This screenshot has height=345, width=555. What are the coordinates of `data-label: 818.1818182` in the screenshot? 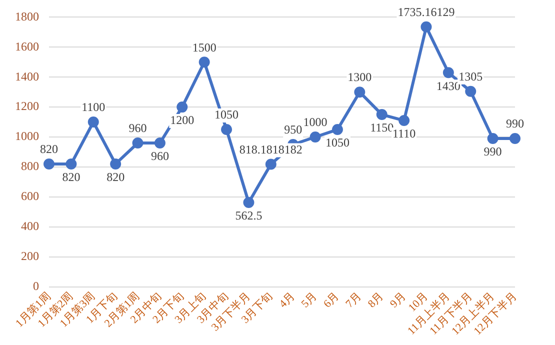 It's located at (270, 149).